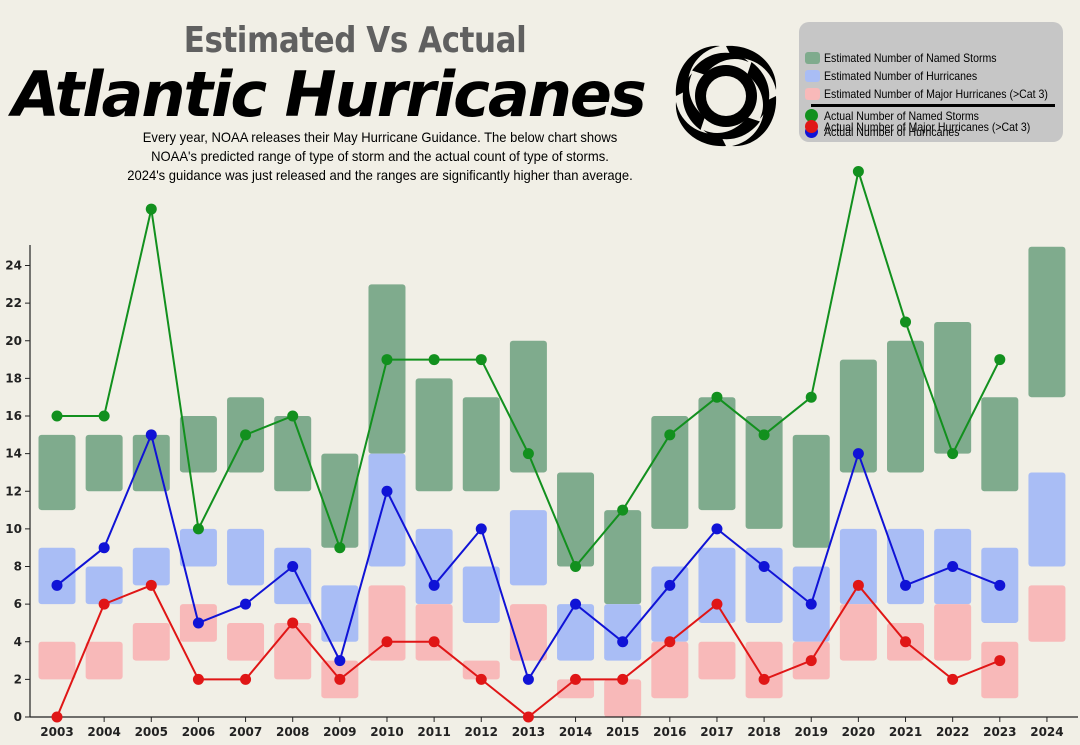 This screenshot has height=745, width=1080. Describe the element at coordinates (811, 491) in the screenshot. I see `range-bar-estimated-number-of-named-storms-2019` at that location.